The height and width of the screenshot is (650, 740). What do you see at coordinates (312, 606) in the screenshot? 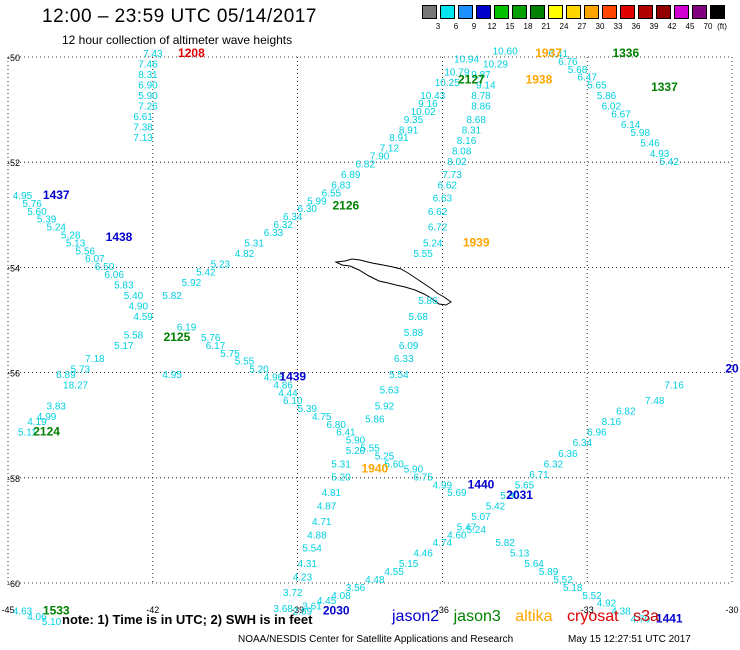
I see `swh-value-label: 3.61` at bounding box center [312, 606].